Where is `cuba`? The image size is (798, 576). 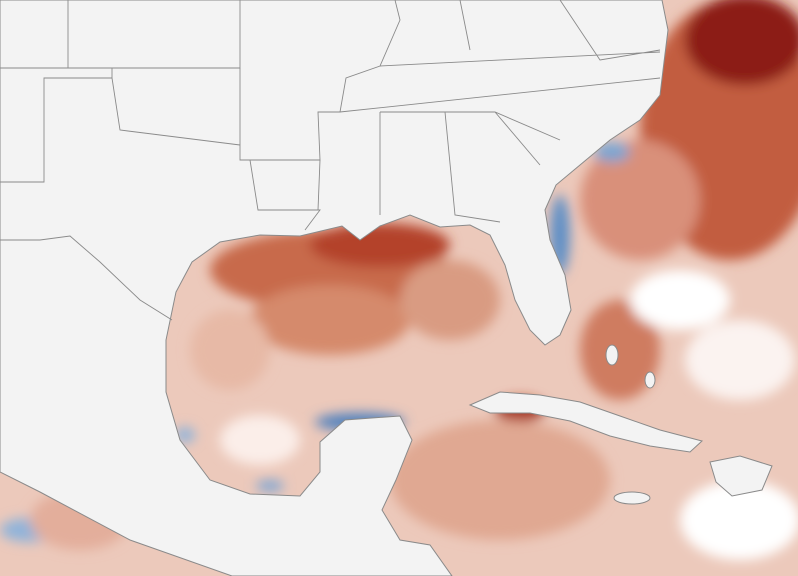
cuba is located at coordinates (586, 422).